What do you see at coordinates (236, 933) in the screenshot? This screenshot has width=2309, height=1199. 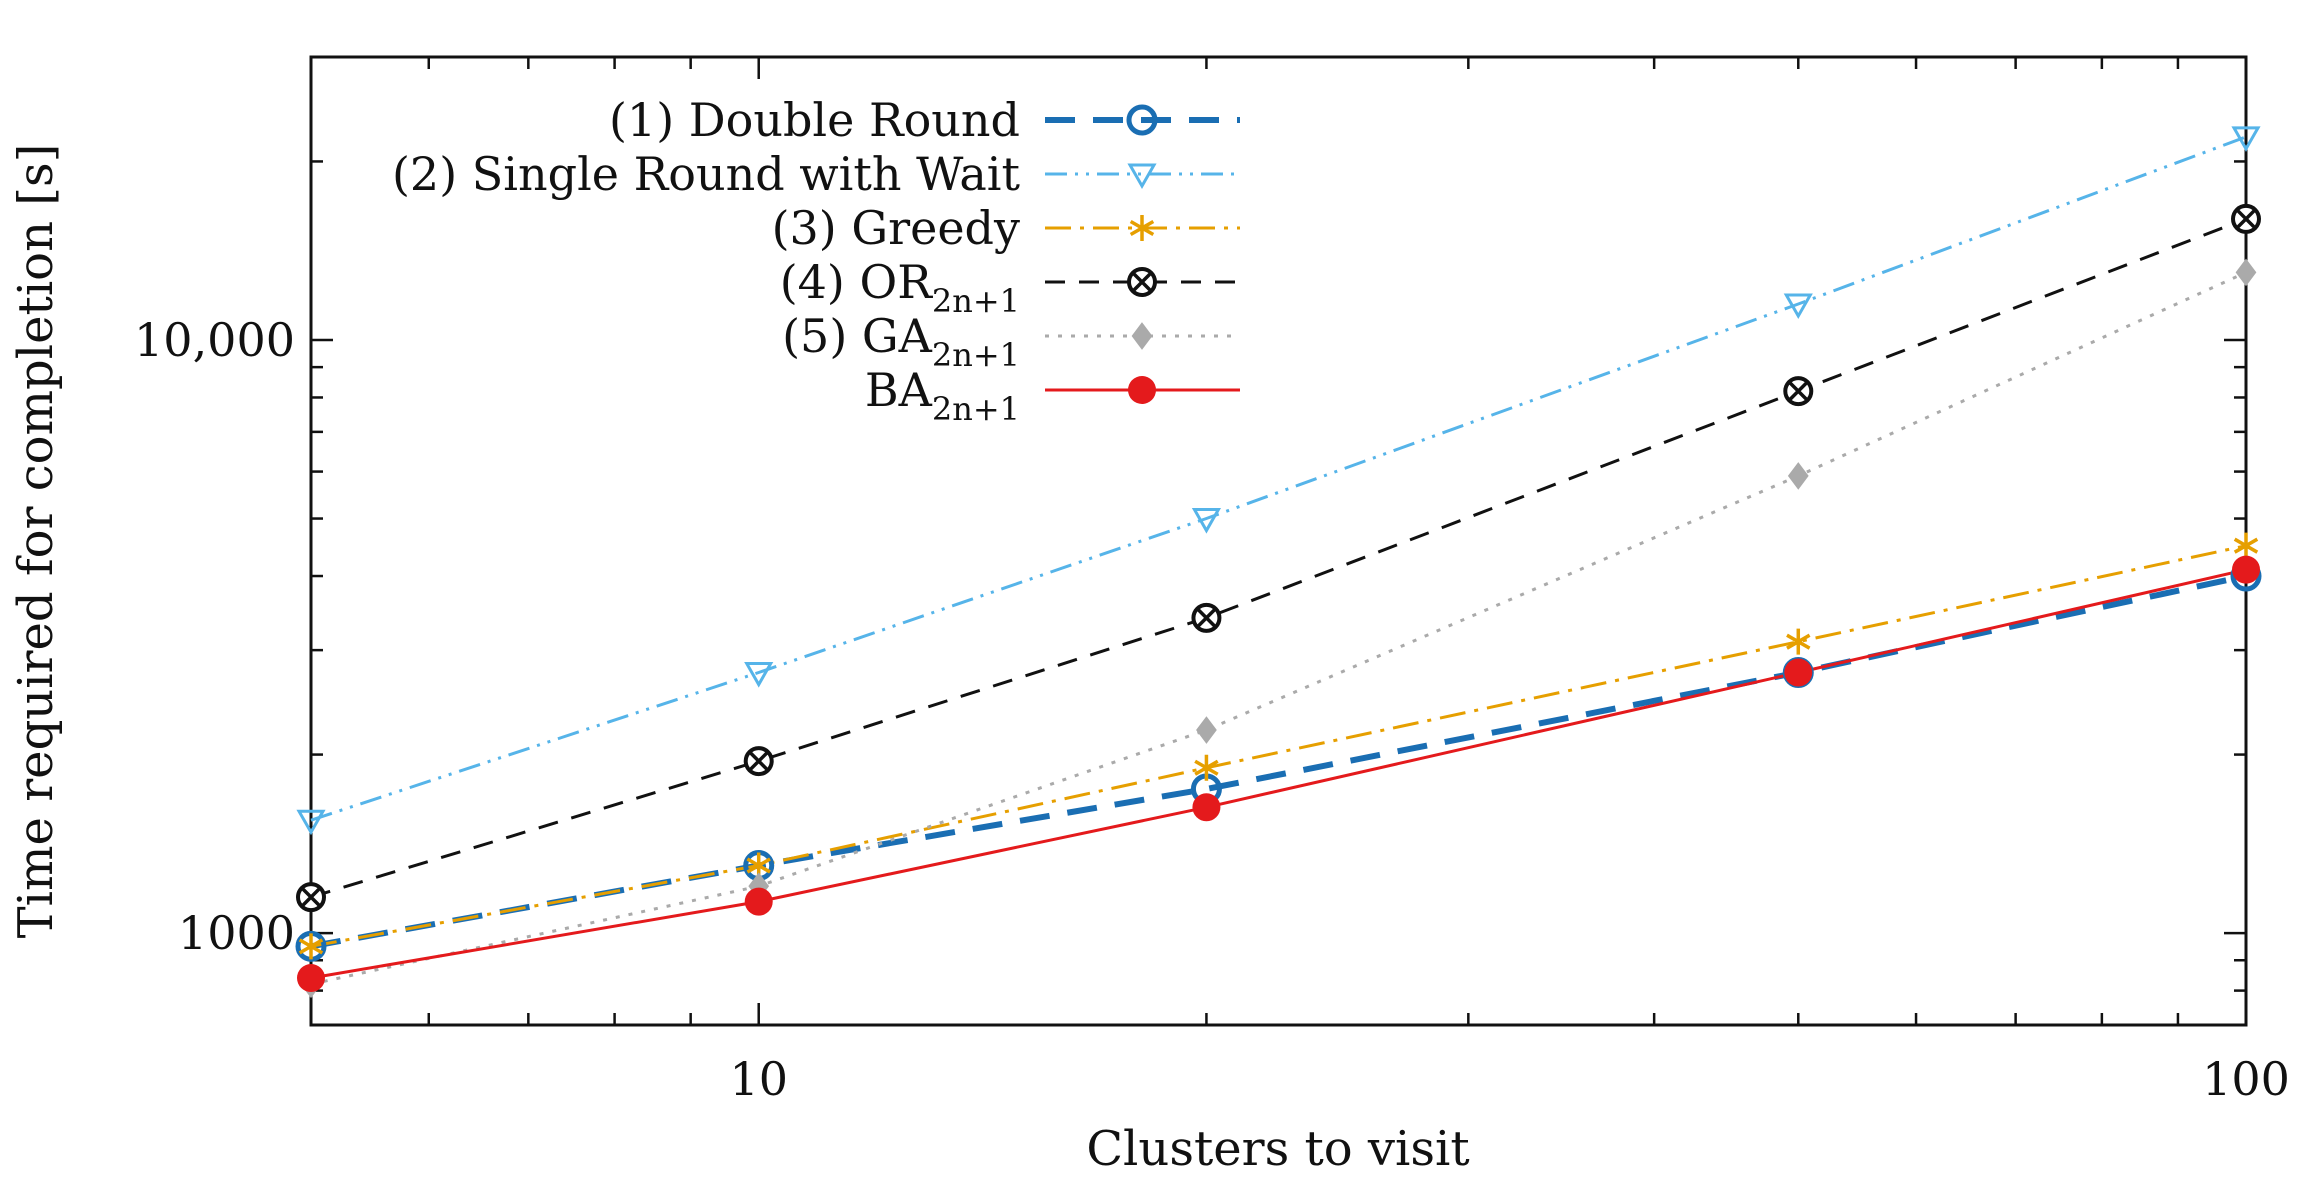 I see `y-tick-label: 1000` at bounding box center [236, 933].